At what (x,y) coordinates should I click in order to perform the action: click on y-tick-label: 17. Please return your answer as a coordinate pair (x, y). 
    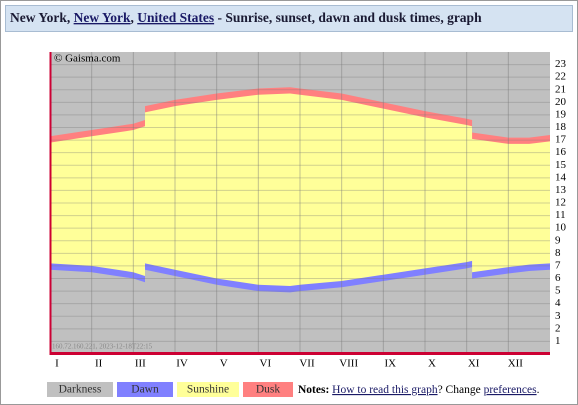
    Looking at the image, I should click on (561, 140).